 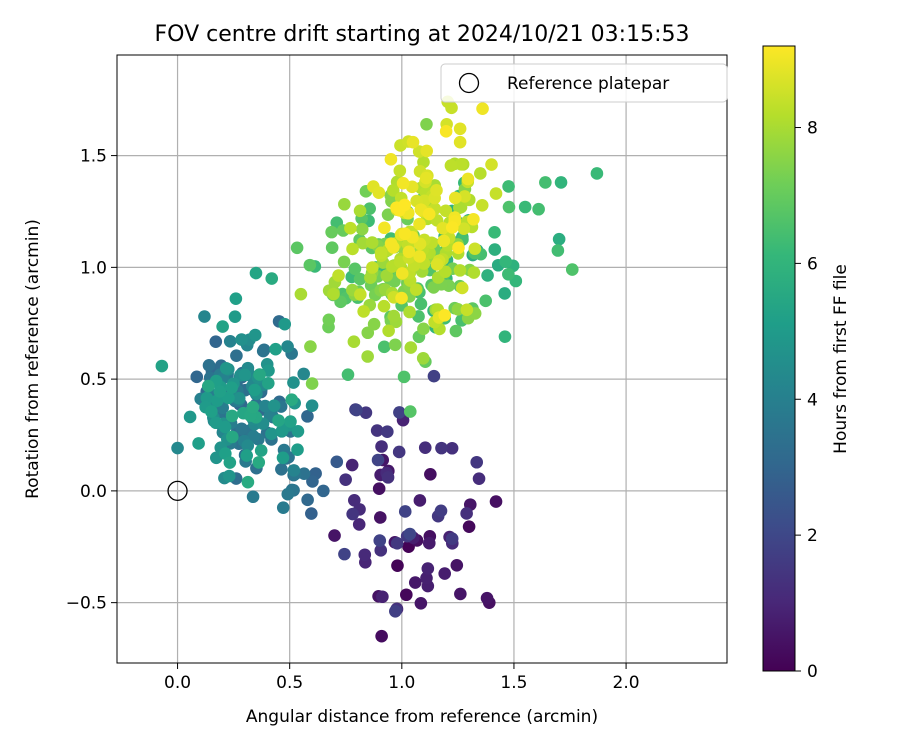 What do you see at coordinates (177, 491) in the screenshot?
I see `reference-platepar-marker` at bounding box center [177, 491].